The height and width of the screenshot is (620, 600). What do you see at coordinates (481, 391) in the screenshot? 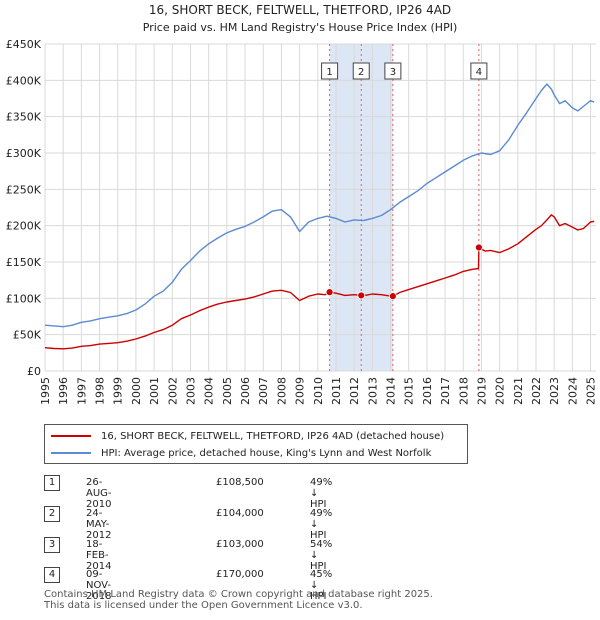
I see `x-tick-label: 2019` at bounding box center [481, 391].